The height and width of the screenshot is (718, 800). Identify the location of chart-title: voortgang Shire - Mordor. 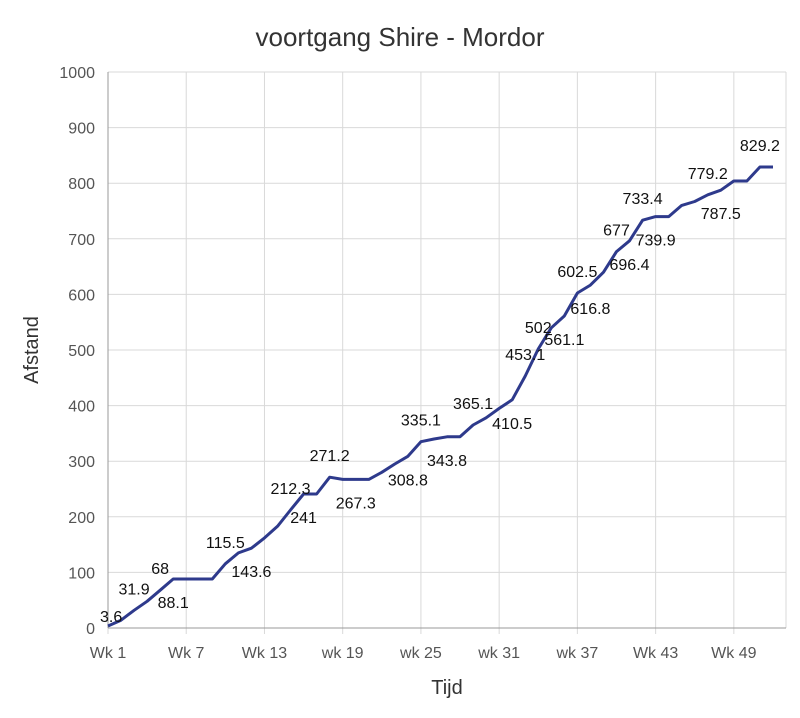
(399, 37).